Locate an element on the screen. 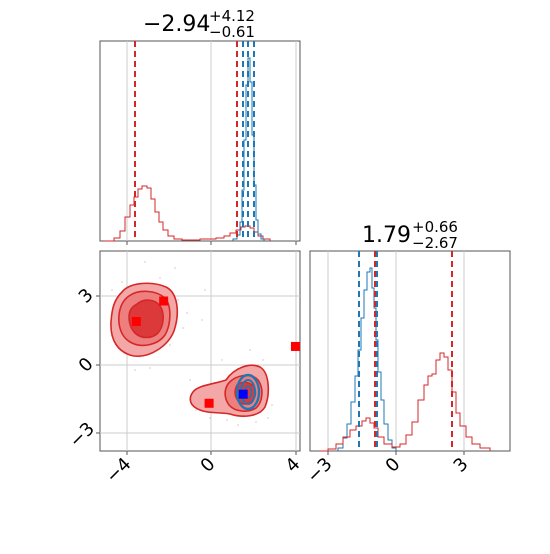 The width and height of the screenshot is (550, 554). joint-y-tick-label: −3 is located at coordinates (82, 435).